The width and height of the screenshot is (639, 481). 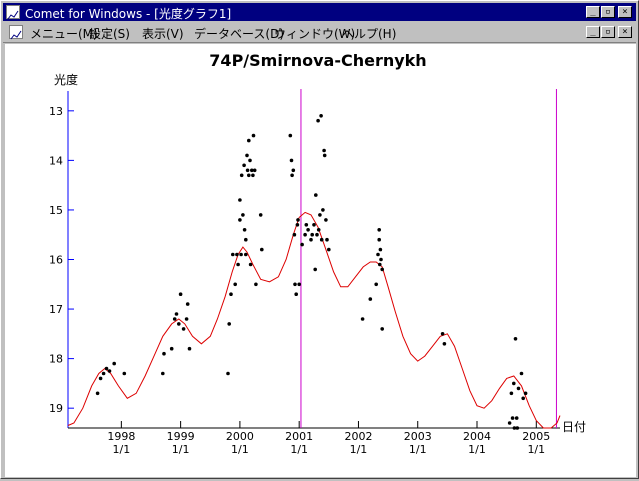 I want to click on document-icon, so click(x=16, y=32).